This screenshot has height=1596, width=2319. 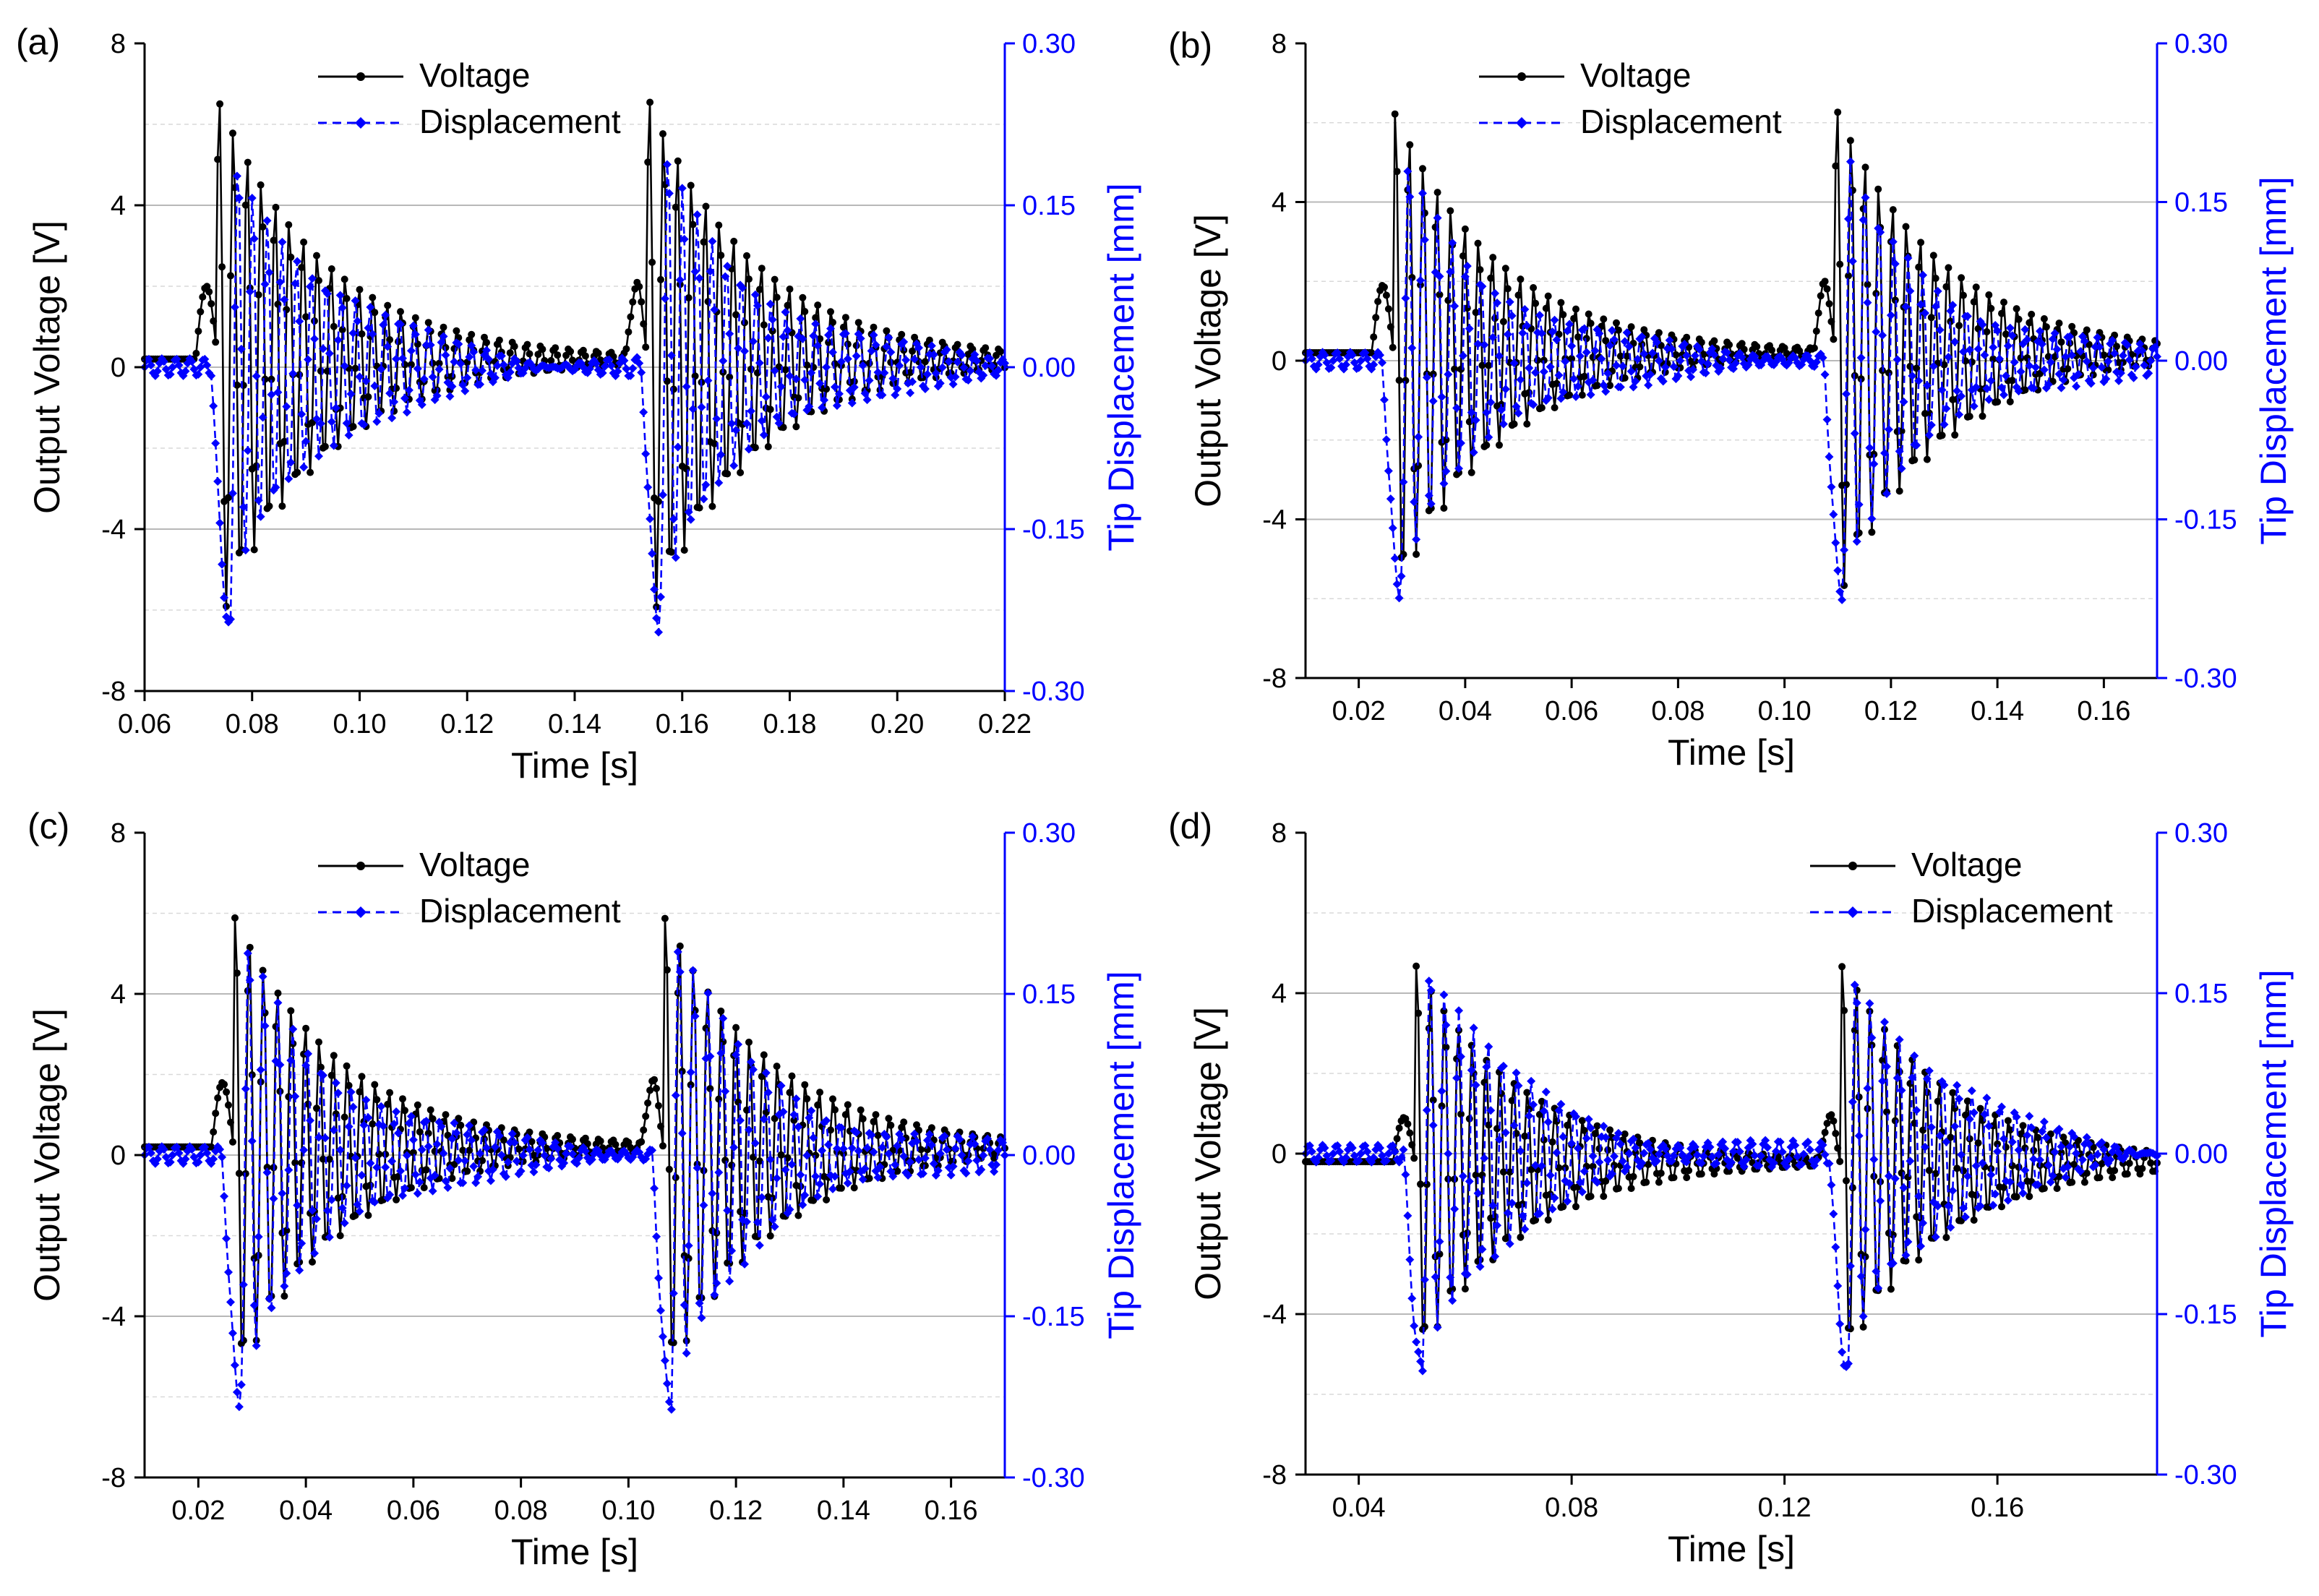 I want to click on y-tick-label: 4, so click(x=1279, y=994).